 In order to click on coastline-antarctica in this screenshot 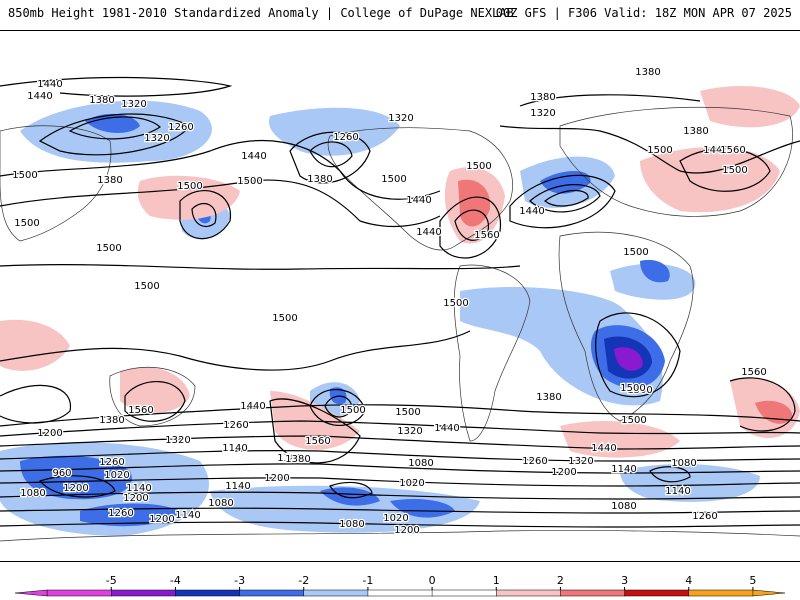, I will do `click(400, 536)`.